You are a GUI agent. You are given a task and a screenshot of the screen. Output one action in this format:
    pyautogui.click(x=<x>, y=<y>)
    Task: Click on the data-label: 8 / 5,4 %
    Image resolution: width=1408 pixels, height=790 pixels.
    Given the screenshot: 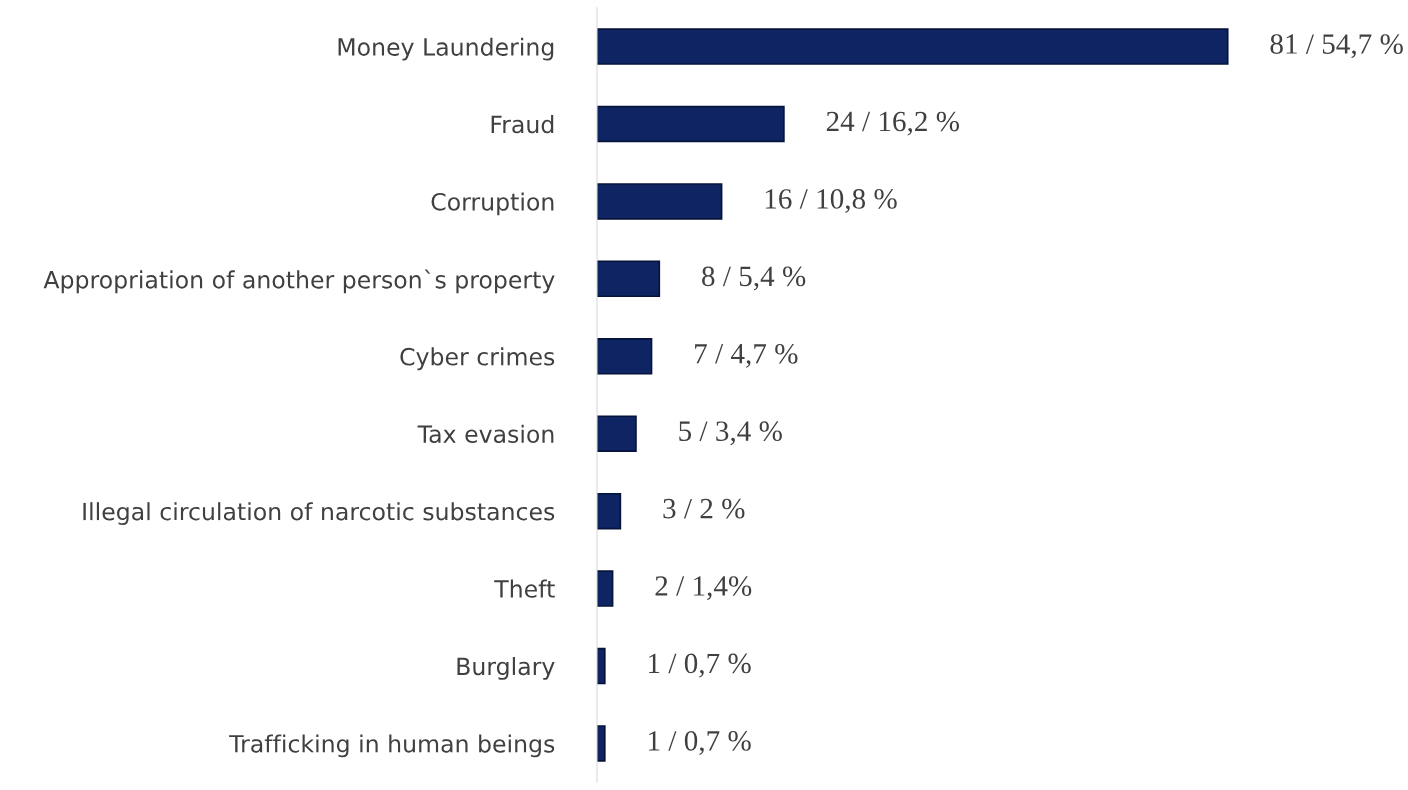 What is the action you would take?
    pyautogui.click(x=754, y=278)
    